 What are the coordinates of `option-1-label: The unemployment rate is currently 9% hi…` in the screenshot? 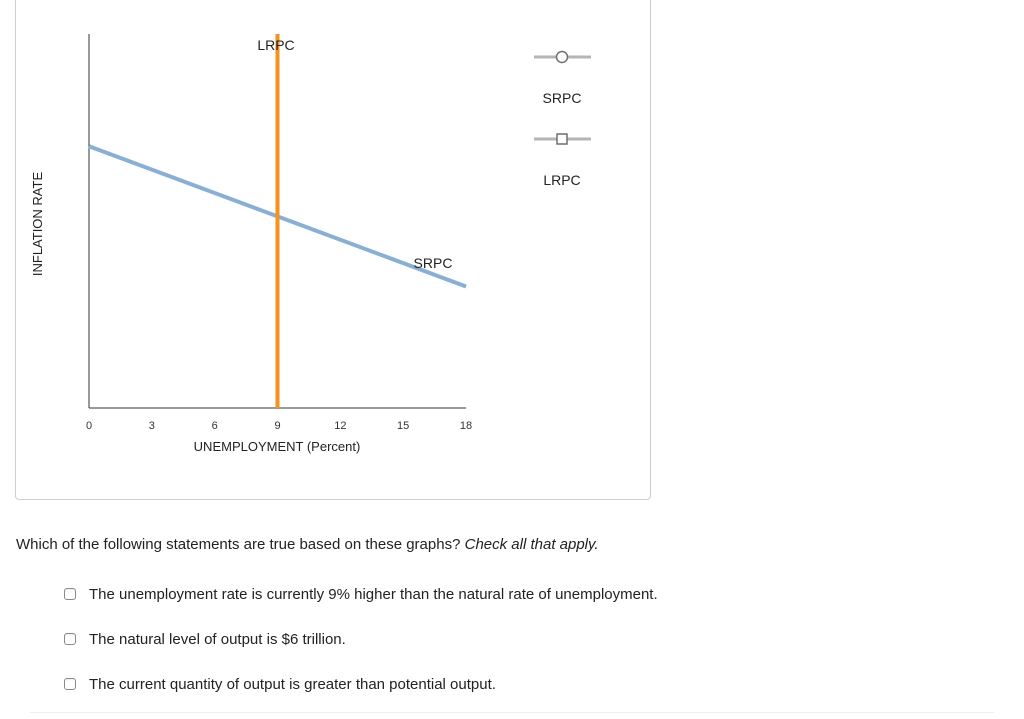 It's located at (373, 594).